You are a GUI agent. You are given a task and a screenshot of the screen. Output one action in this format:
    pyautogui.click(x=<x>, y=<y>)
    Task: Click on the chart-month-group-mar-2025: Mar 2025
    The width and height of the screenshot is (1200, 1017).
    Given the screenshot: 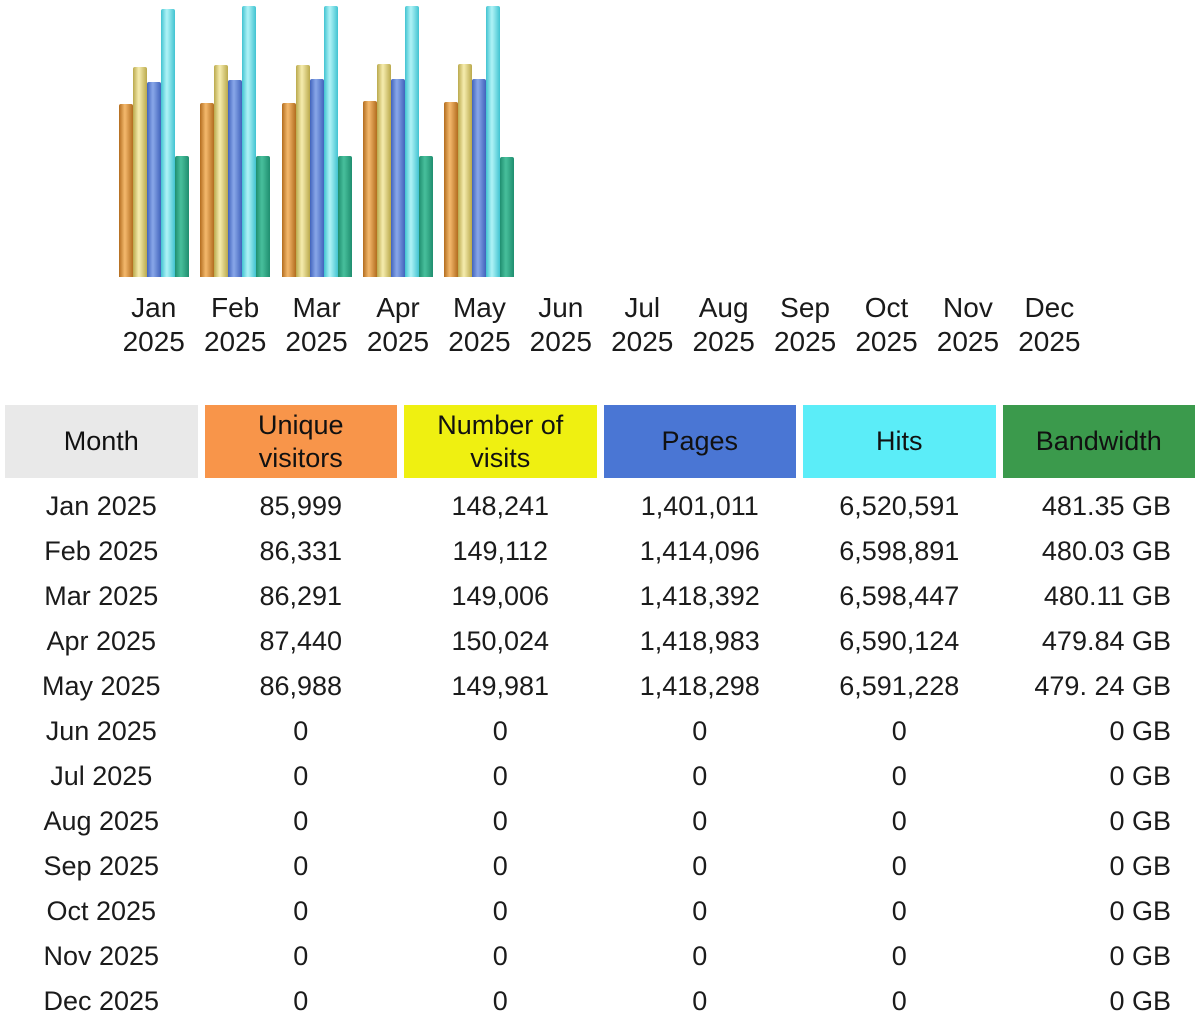 What is the action you would take?
    pyautogui.click(x=316, y=181)
    